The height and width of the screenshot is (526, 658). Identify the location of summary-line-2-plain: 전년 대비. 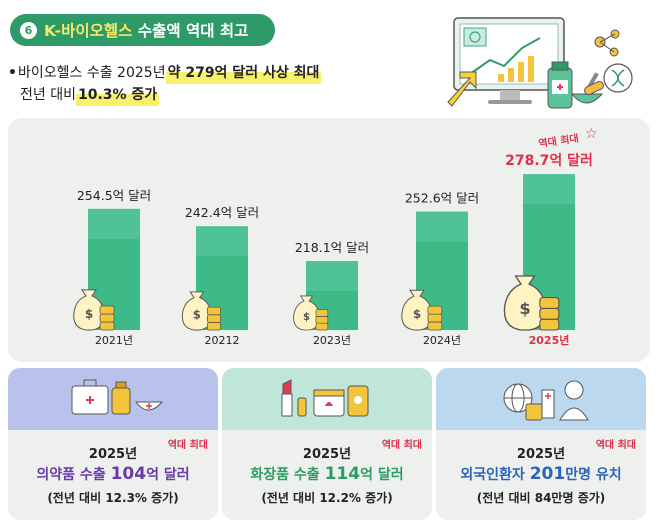
(48, 95).